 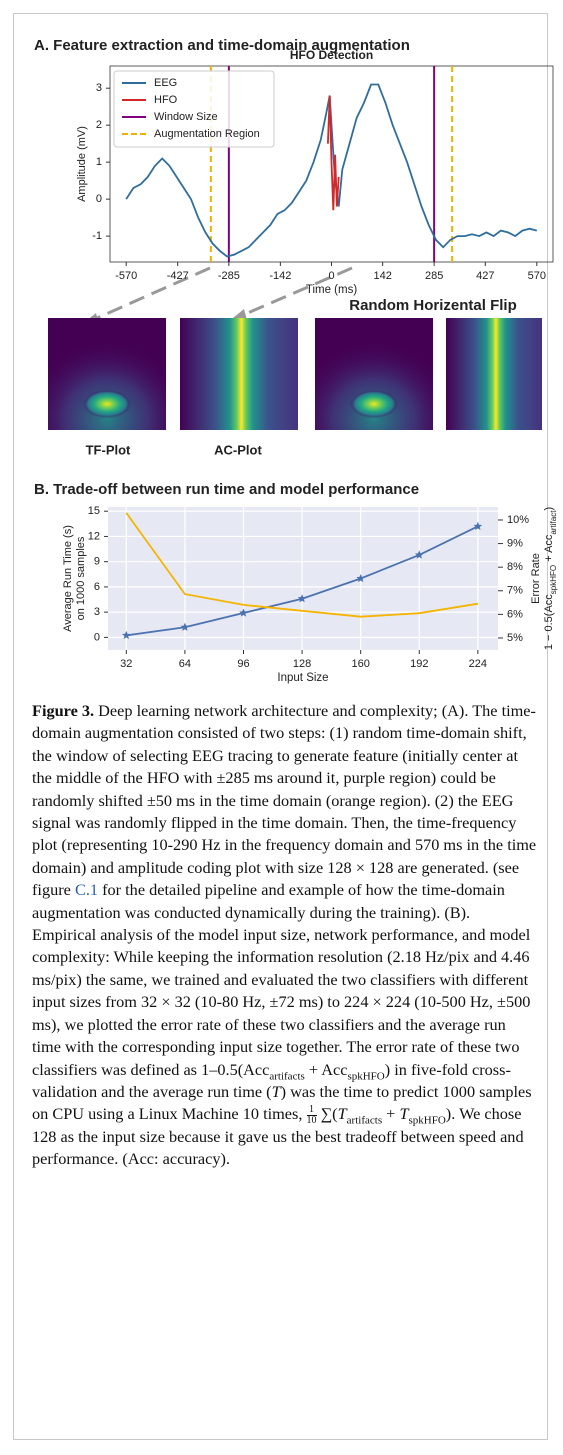 I want to click on x-tick-label: 96, so click(x=243, y=664).